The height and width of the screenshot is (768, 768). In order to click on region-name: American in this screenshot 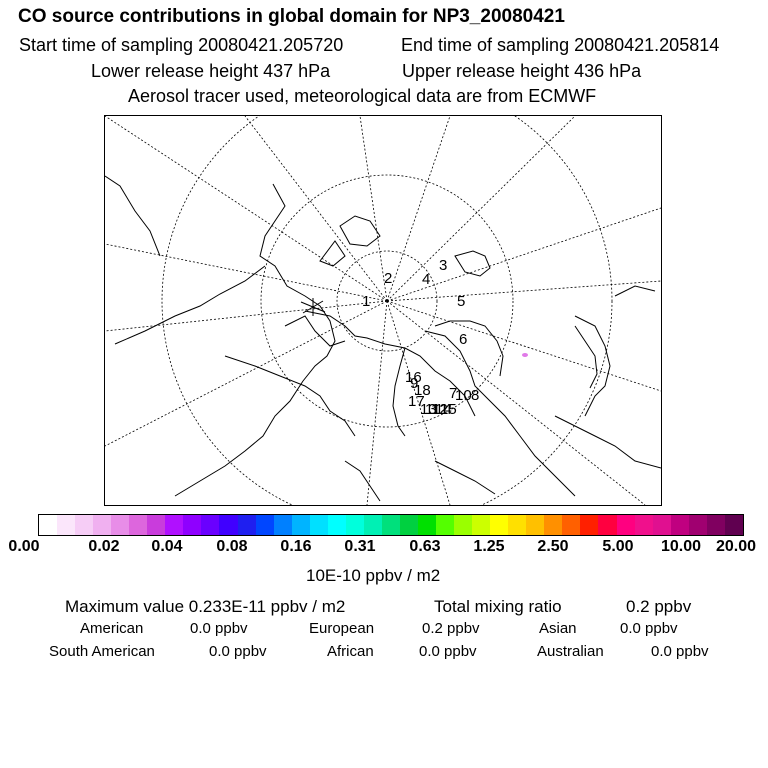, I will do `click(112, 628)`.